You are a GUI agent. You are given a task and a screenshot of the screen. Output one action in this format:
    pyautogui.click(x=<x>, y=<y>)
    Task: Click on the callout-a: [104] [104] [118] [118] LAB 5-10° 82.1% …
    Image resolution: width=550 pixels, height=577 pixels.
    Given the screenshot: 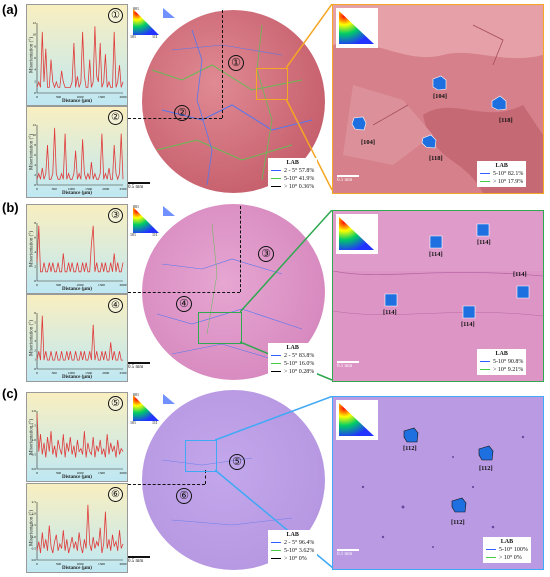 What is the action you would take?
    pyautogui.click(x=438, y=99)
    